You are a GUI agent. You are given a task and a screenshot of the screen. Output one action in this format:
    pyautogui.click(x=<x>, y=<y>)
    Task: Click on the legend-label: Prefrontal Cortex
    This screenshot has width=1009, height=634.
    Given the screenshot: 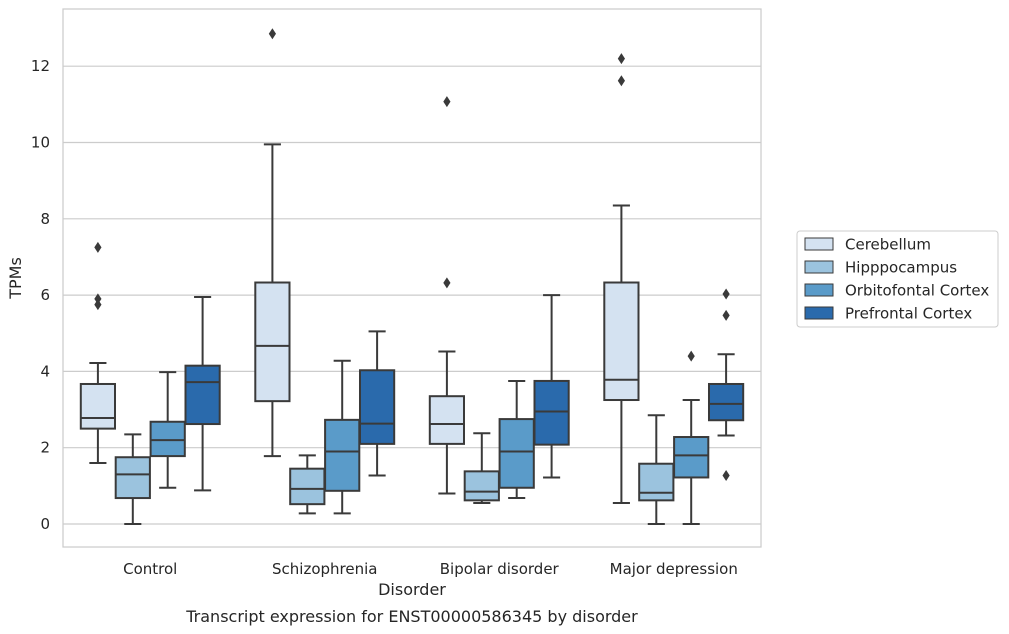 What is the action you would take?
    pyautogui.click(x=908, y=314)
    